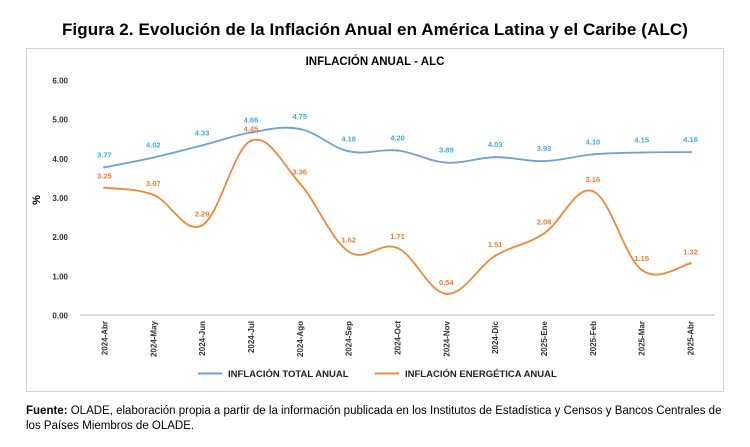 The image size is (750, 447). I want to click on data-label: 1.51, so click(495, 244).